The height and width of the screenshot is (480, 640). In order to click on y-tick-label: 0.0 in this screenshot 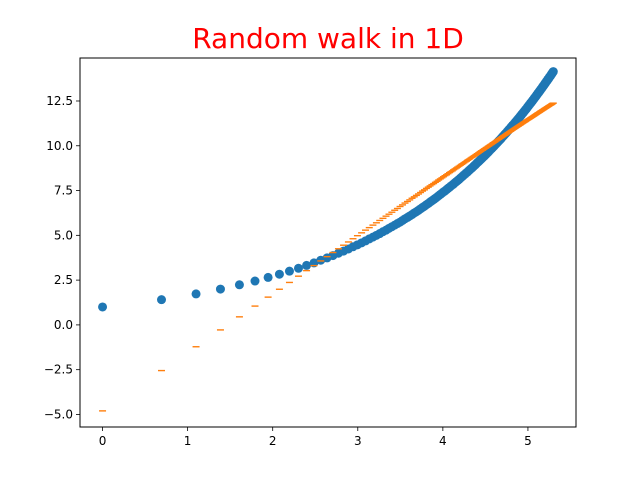, I will do `click(63, 325)`.